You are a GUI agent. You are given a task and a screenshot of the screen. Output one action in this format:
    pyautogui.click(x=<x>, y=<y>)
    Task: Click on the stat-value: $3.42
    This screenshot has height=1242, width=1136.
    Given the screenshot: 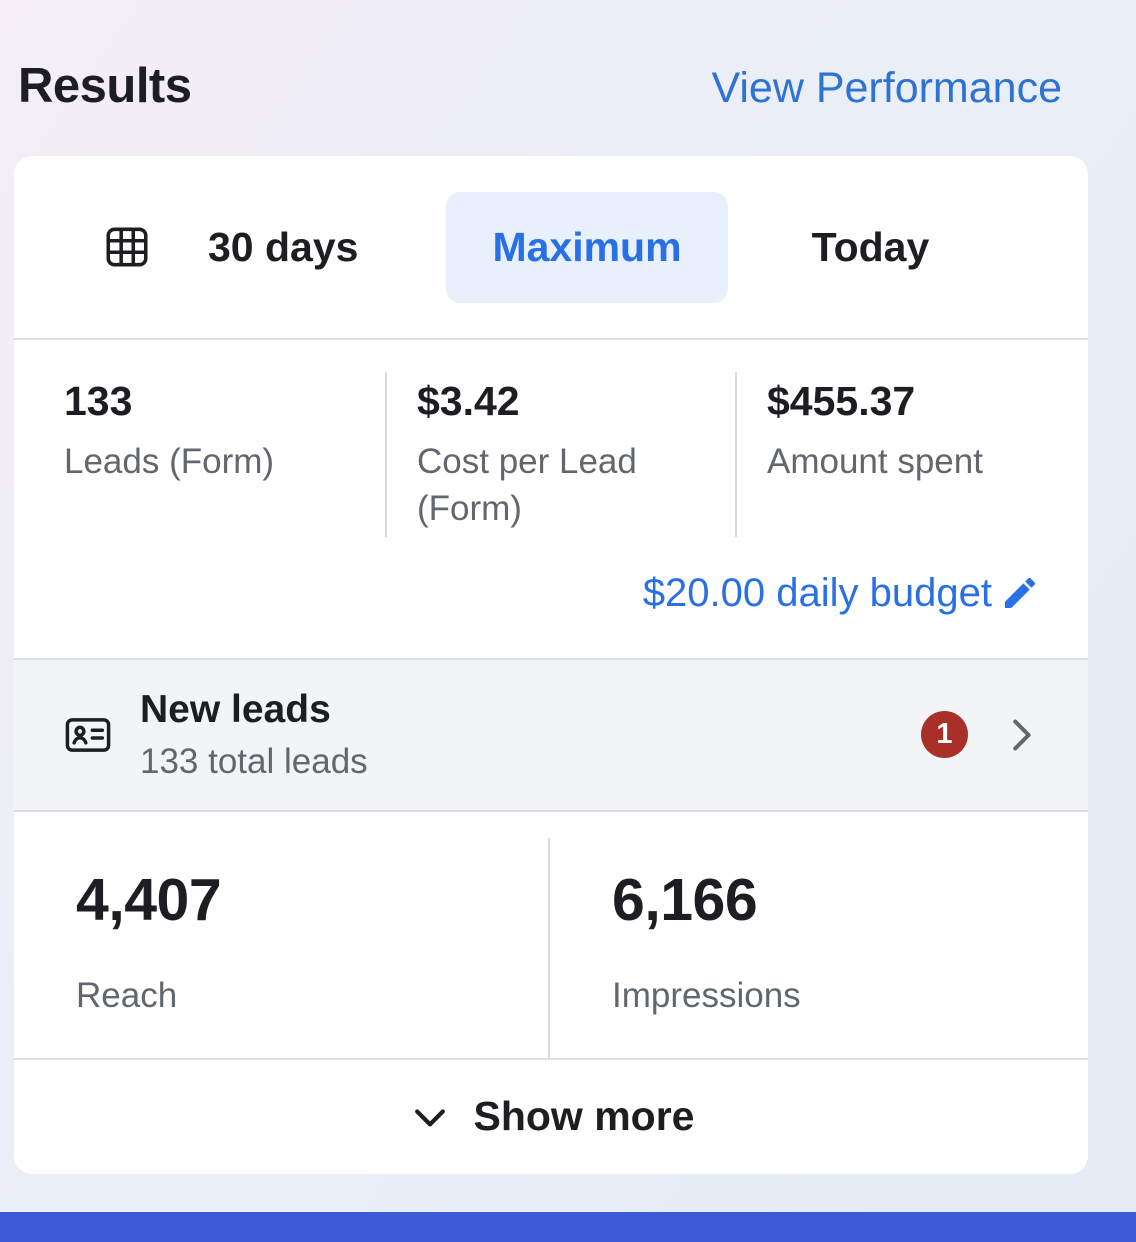 What is the action you would take?
    pyautogui.click(x=468, y=401)
    